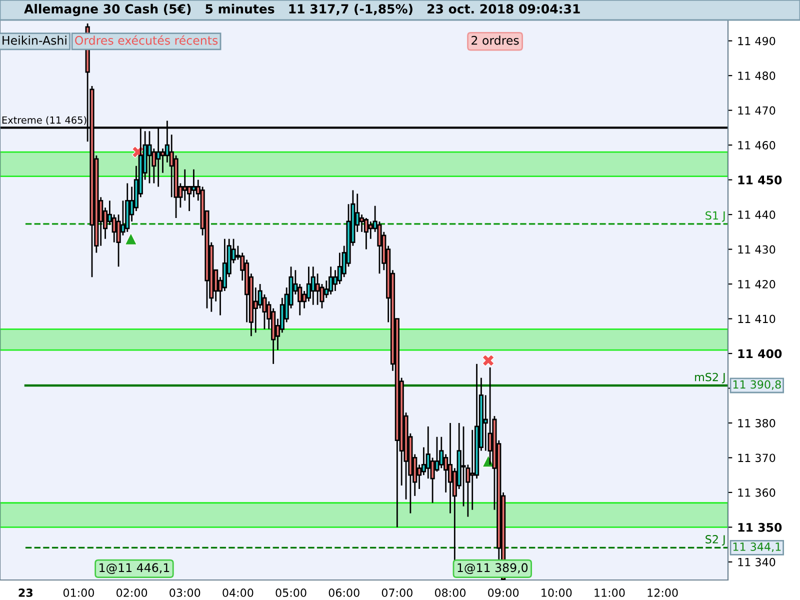 The image size is (800, 600). What do you see at coordinates (757, 145) in the screenshot?
I see `y-tick-label: 11 460` at bounding box center [757, 145].